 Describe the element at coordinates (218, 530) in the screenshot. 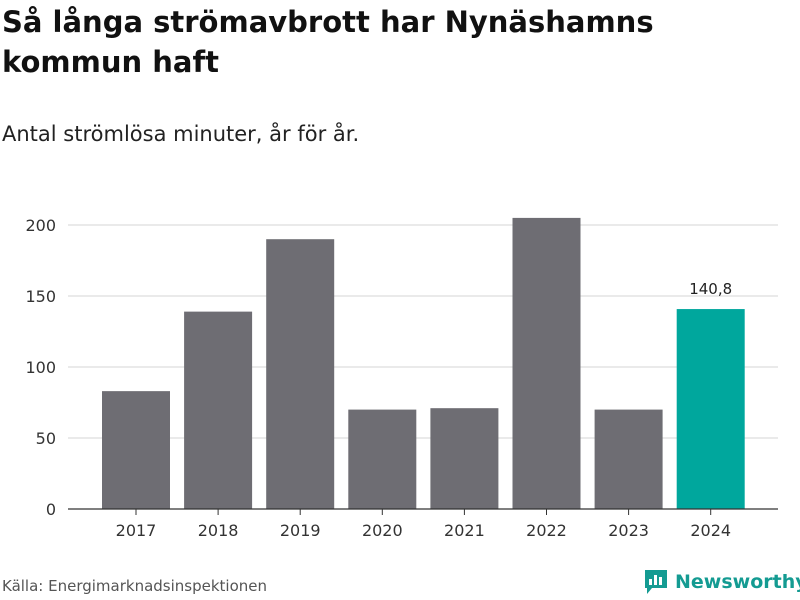

I see `x-tick-label: 2018` at that location.